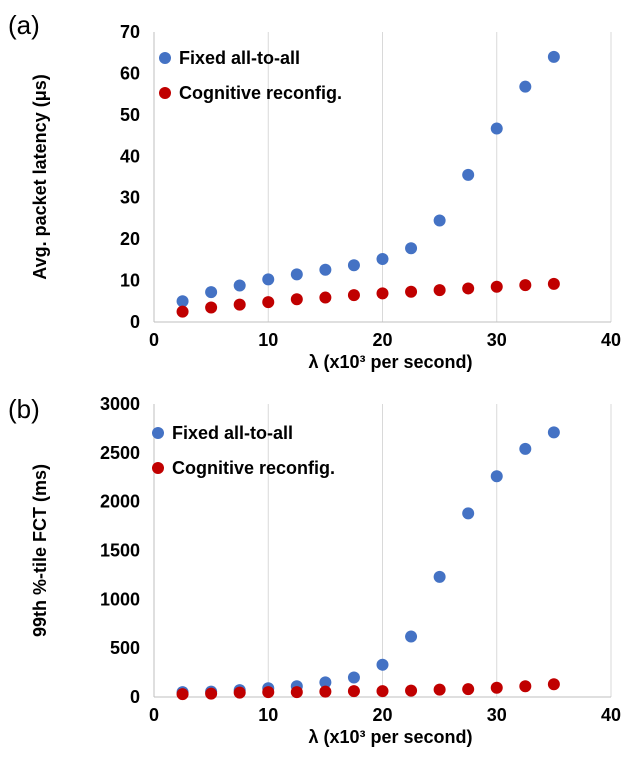  What do you see at coordinates (130, 198) in the screenshot?
I see `y-tick-label: 30` at bounding box center [130, 198].